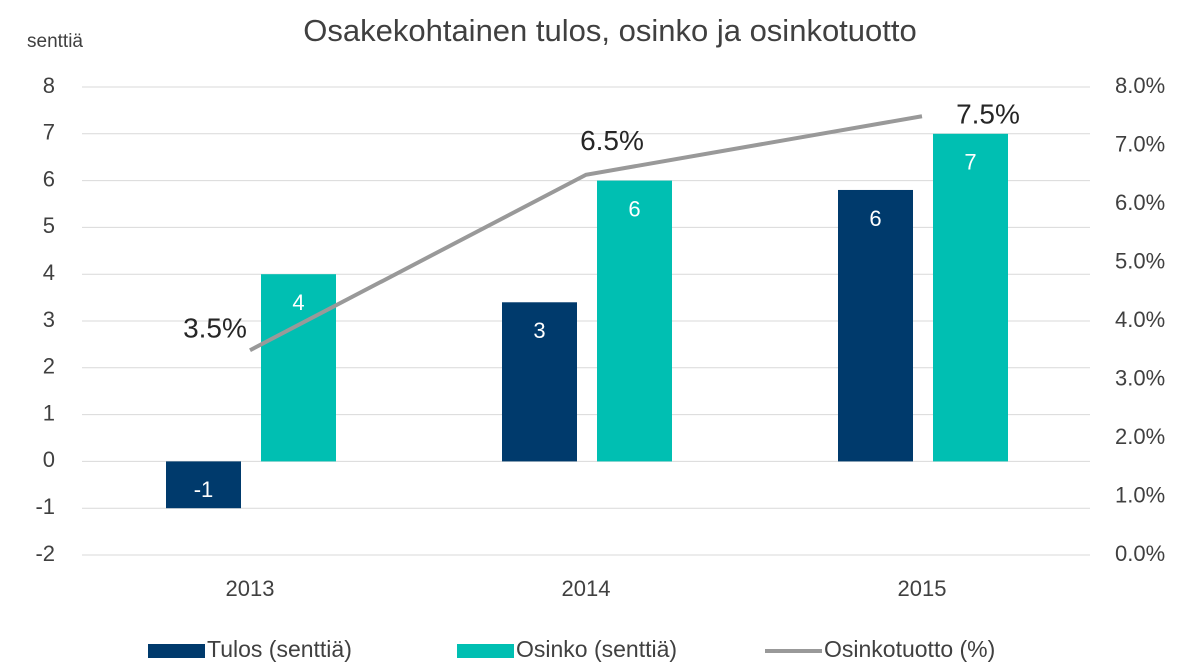  I want to click on data-label: -1, so click(204, 489).